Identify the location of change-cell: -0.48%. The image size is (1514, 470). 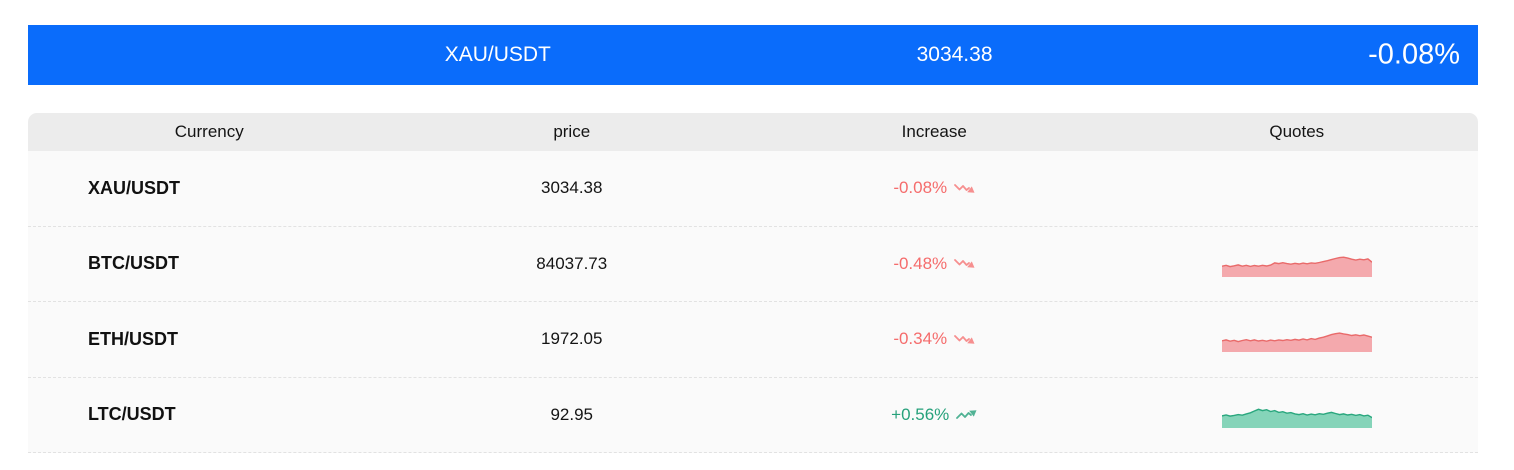
(934, 264).